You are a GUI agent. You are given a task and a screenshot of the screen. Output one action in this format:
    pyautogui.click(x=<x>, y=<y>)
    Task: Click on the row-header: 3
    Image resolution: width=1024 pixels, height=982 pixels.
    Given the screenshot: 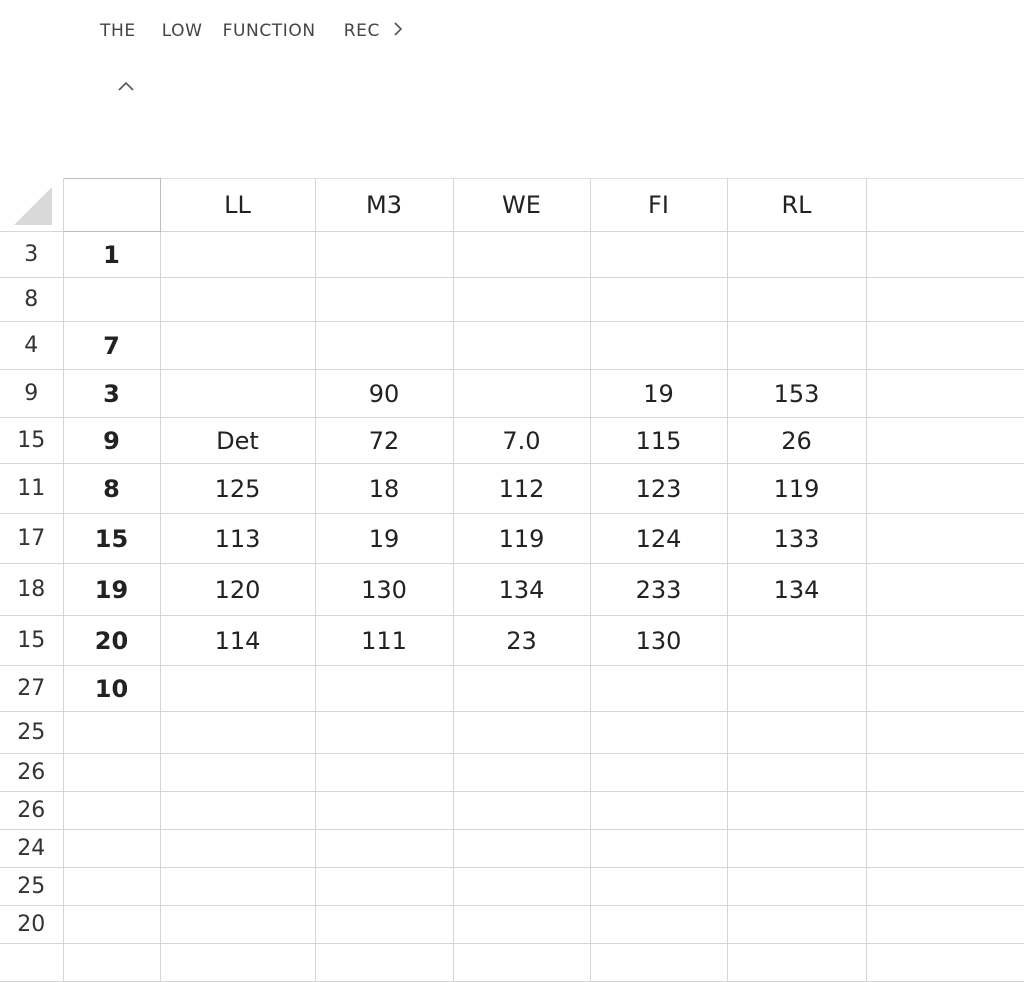 What is the action you would take?
    pyautogui.click(x=32, y=254)
    